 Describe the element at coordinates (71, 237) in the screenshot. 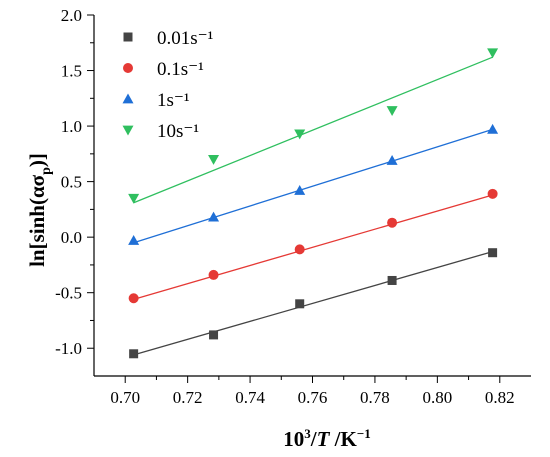

I see `y-tick-label: 0.0` at that location.